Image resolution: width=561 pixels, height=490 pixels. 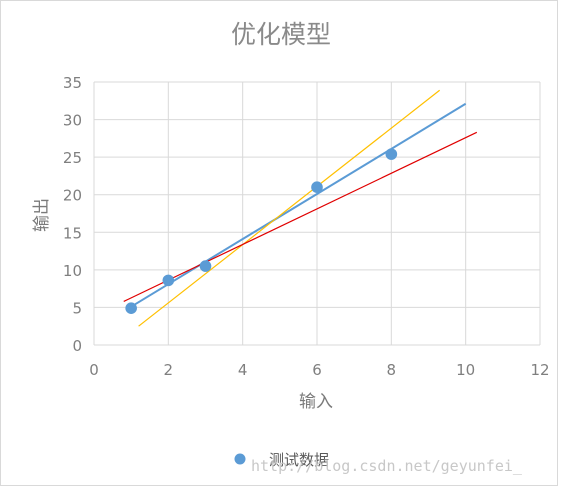 I want to click on y-tick-label: 10, so click(x=72, y=271).